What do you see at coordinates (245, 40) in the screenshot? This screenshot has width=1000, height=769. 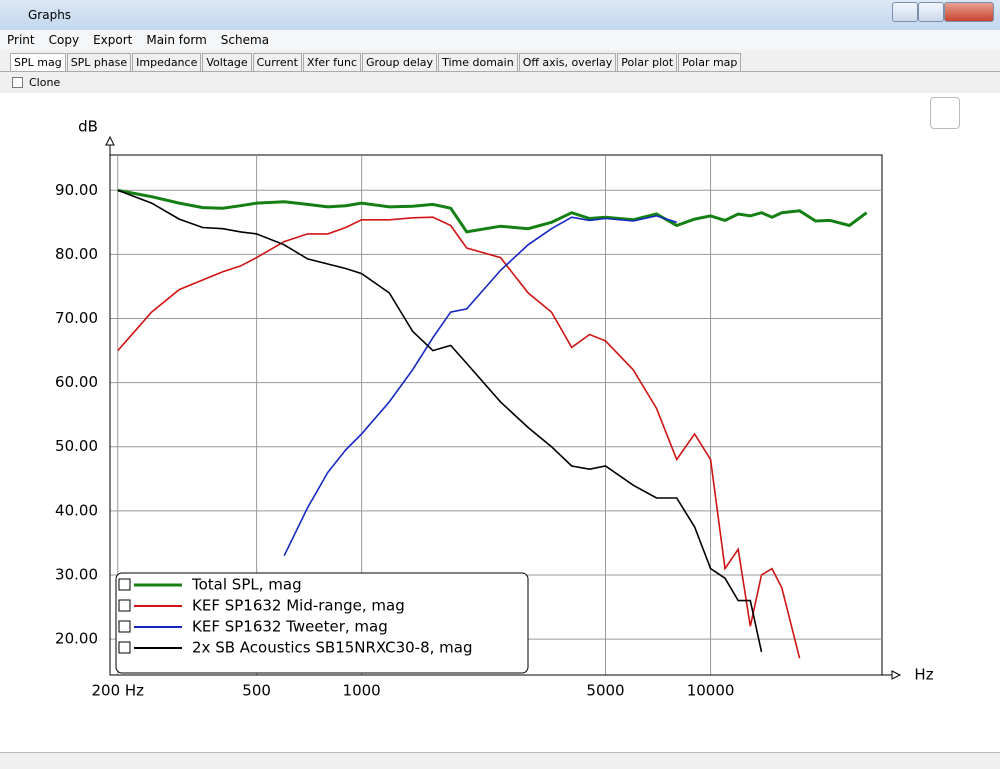 I see `menu-item: Schema` at bounding box center [245, 40].